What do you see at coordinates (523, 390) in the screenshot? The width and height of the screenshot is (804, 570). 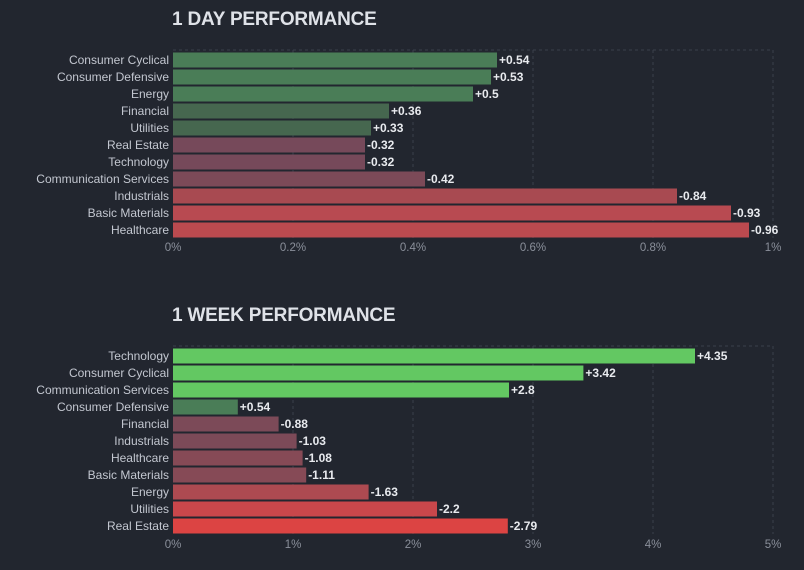 I see `data-label: +2.8` at bounding box center [523, 390].